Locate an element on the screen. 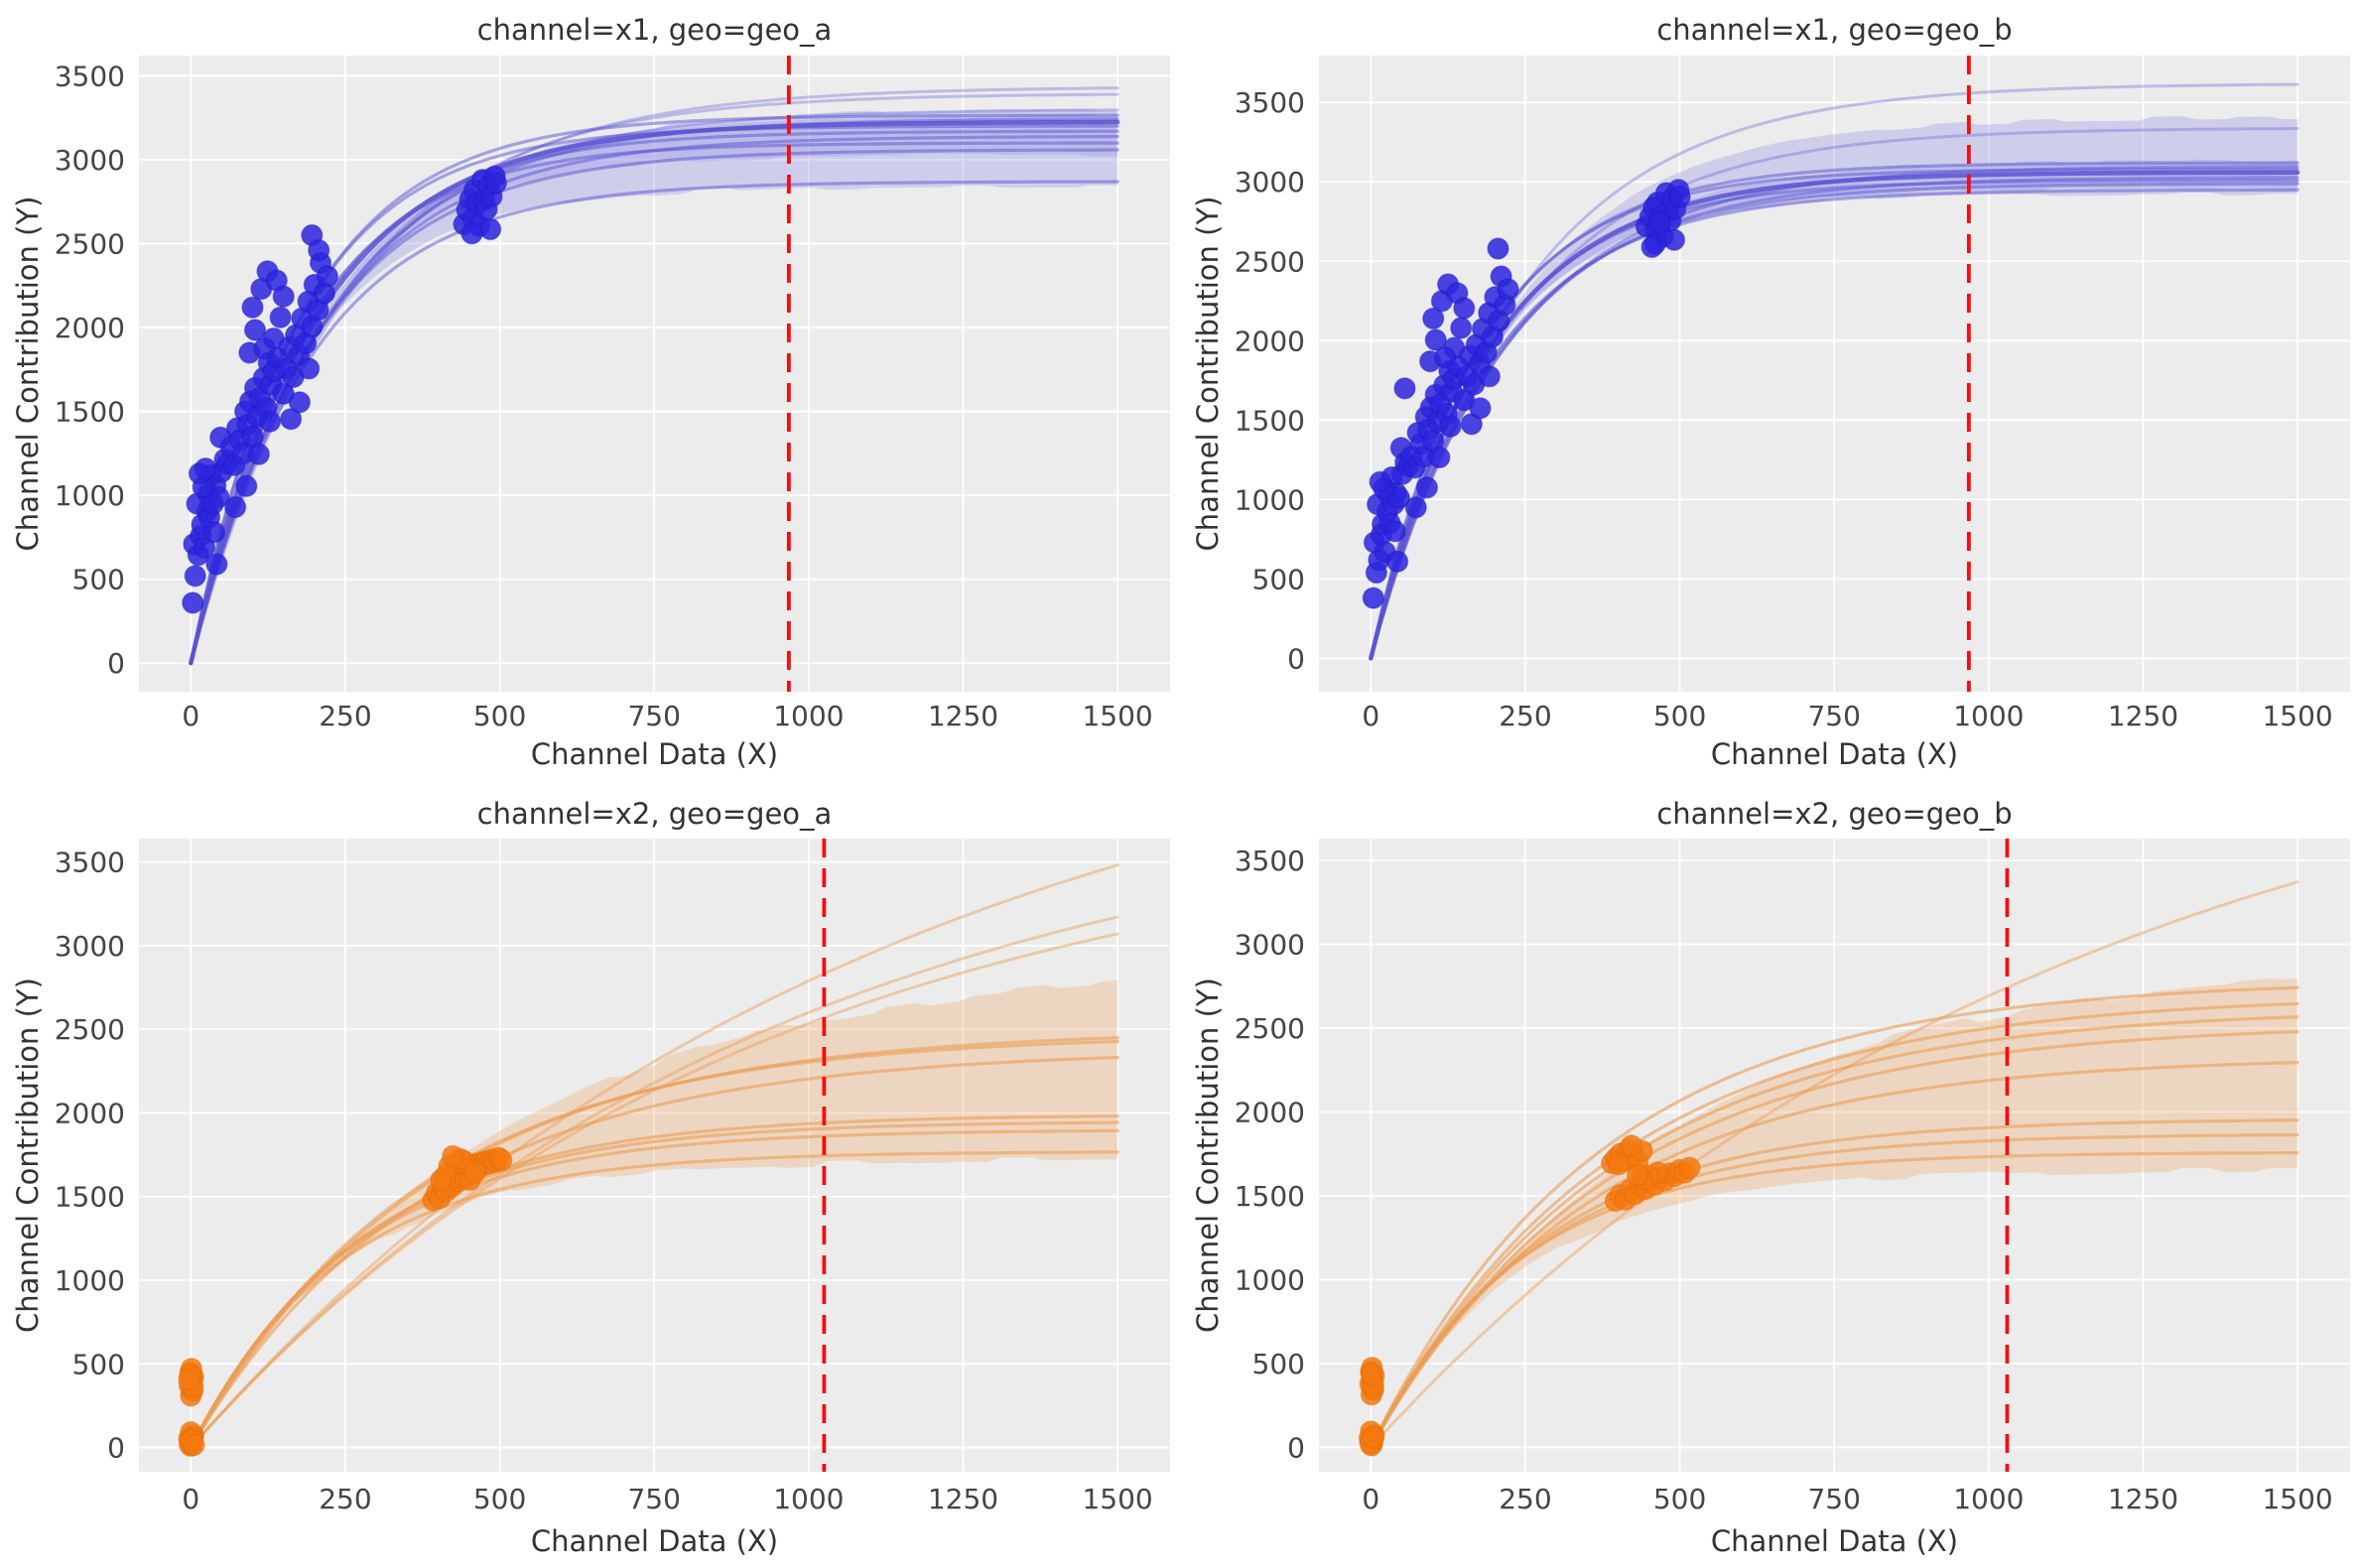 The width and height of the screenshot is (2360, 1568). x-tick-label: 1000 is located at coordinates (808, 1499).